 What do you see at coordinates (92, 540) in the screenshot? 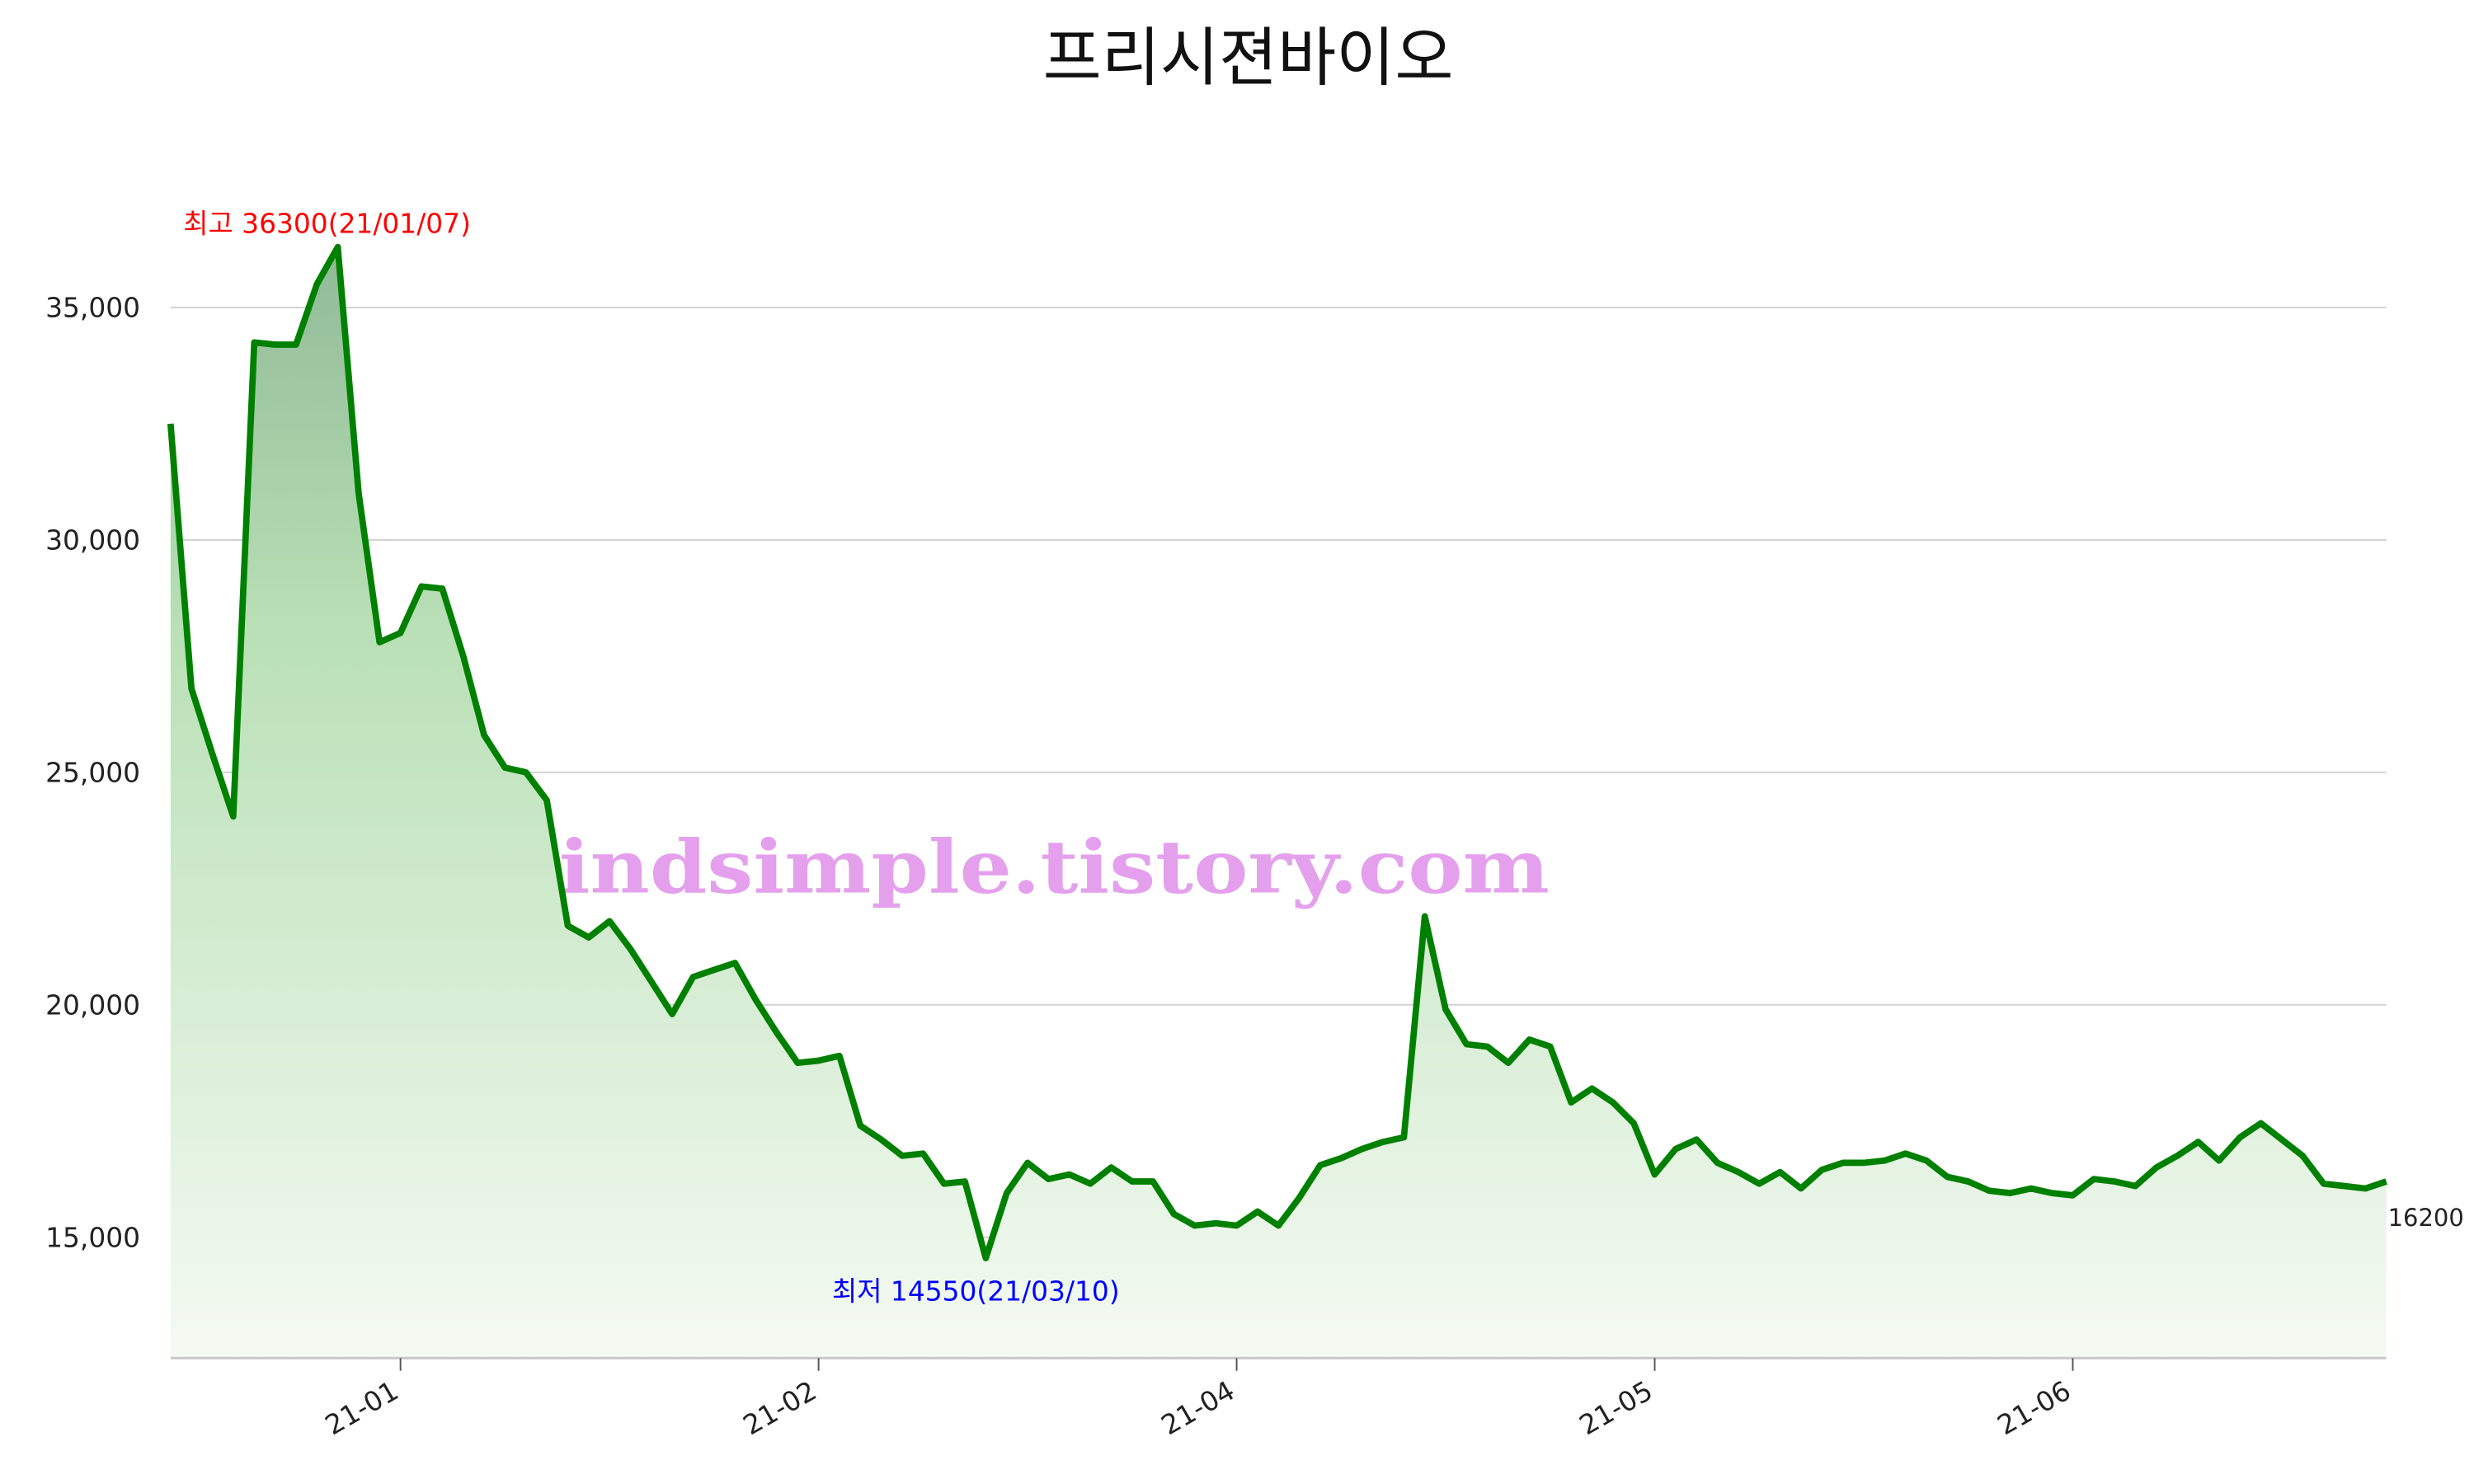
I see `y-tick-label: 30,000` at bounding box center [92, 540].